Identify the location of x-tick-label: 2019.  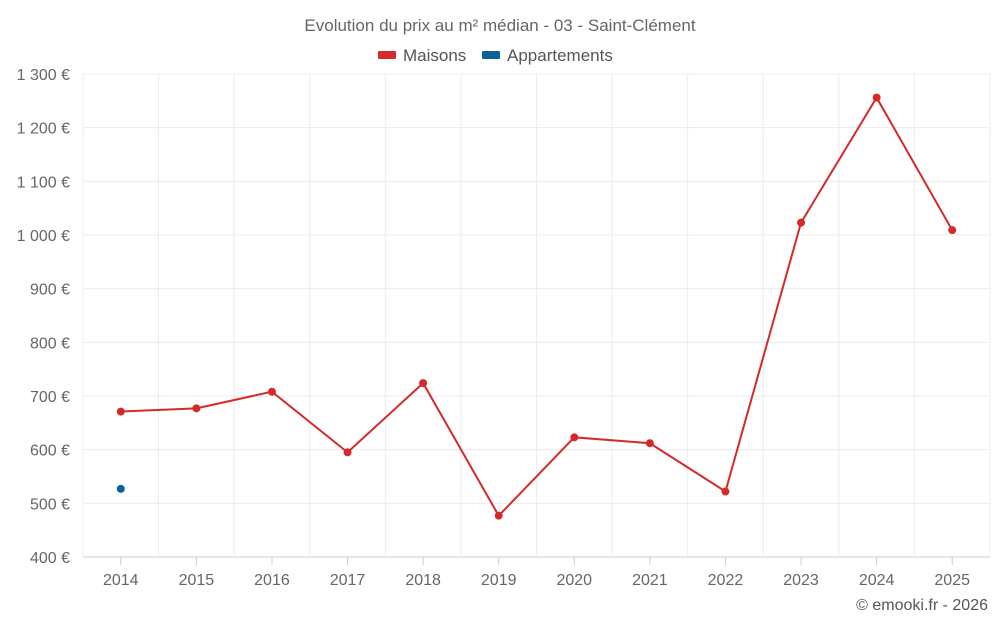
(499, 580).